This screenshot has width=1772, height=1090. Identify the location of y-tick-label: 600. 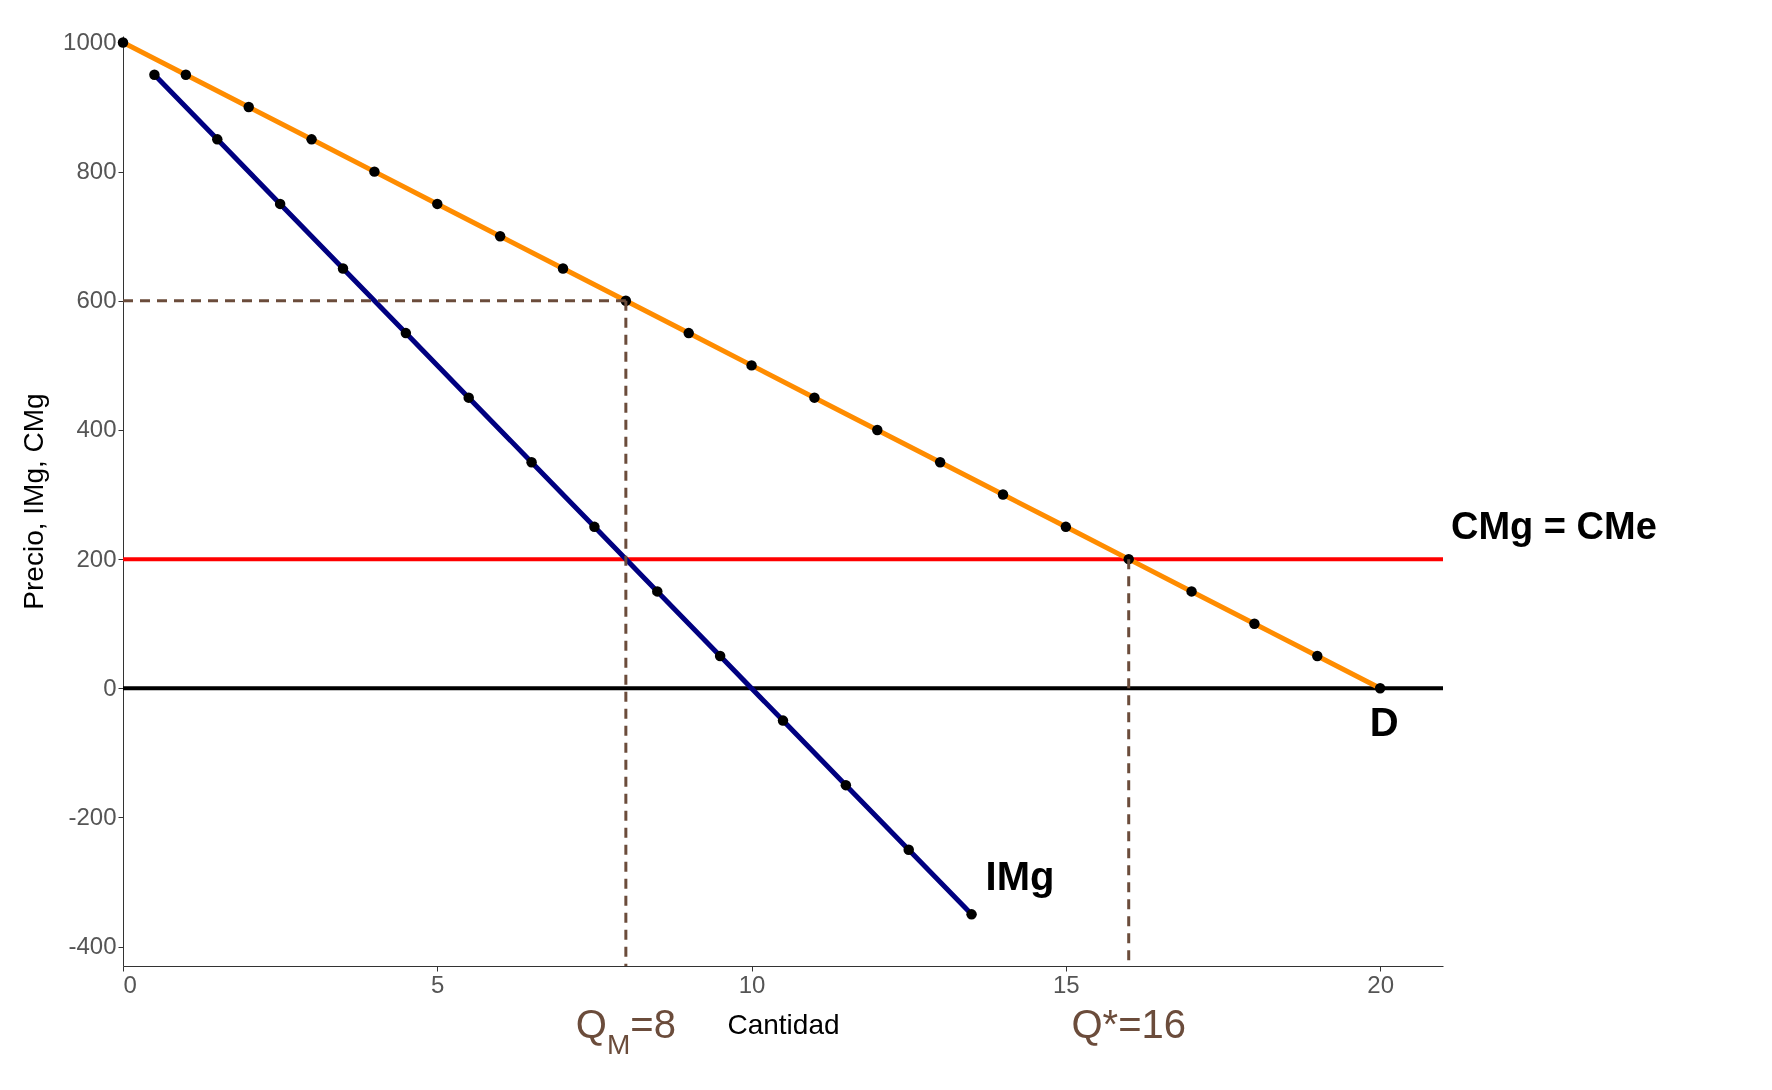
(96, 300).